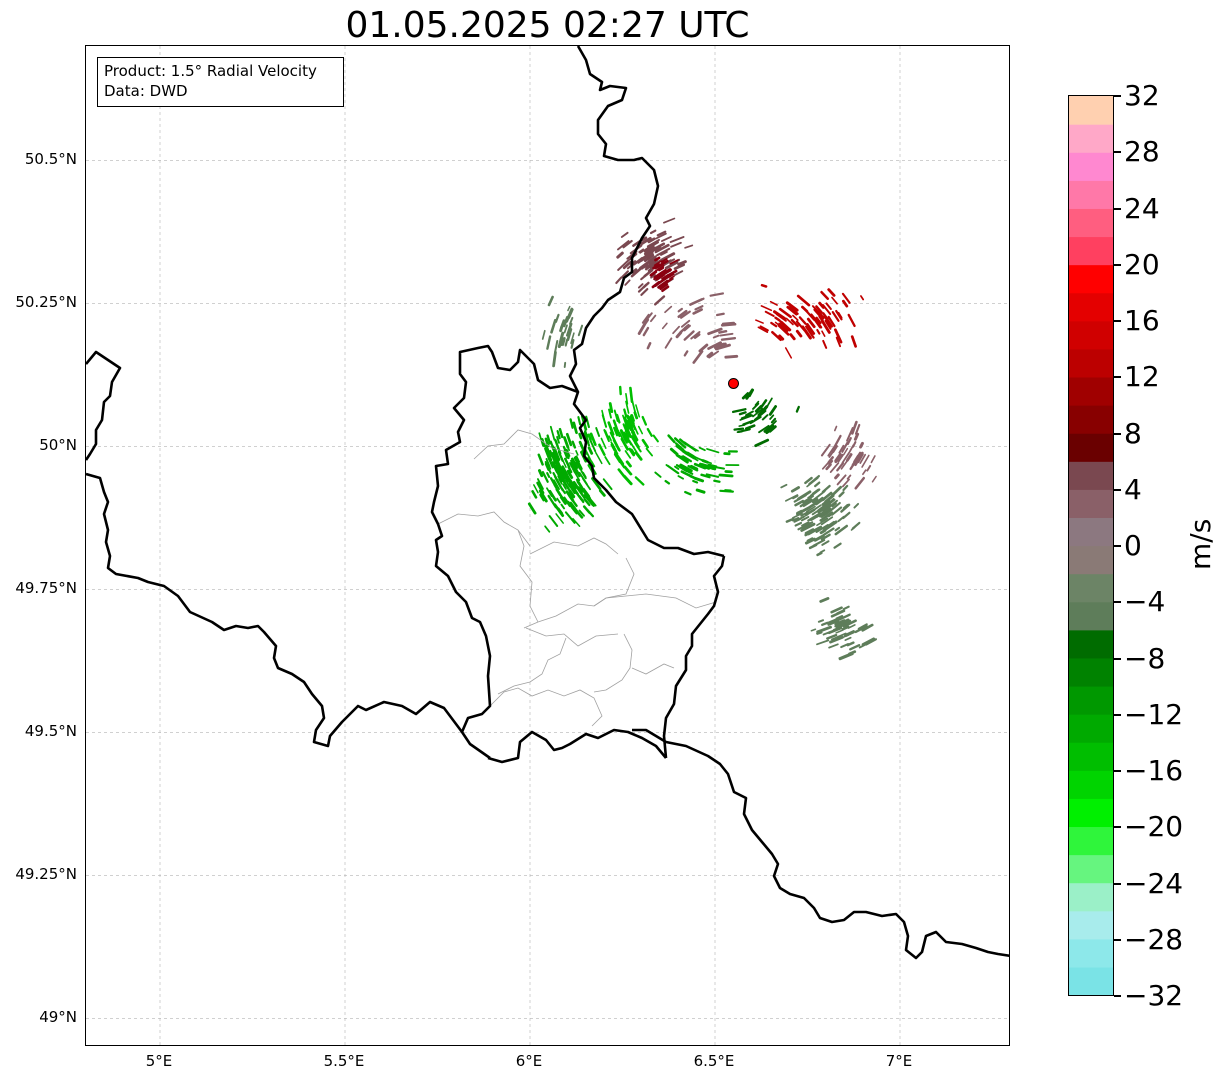 Image resolution: width=1225 pixels, height=1081 pixels. Describe the element at coordinates (1091, 475) in the screenshot. I see `colorbar-segment` at that location.